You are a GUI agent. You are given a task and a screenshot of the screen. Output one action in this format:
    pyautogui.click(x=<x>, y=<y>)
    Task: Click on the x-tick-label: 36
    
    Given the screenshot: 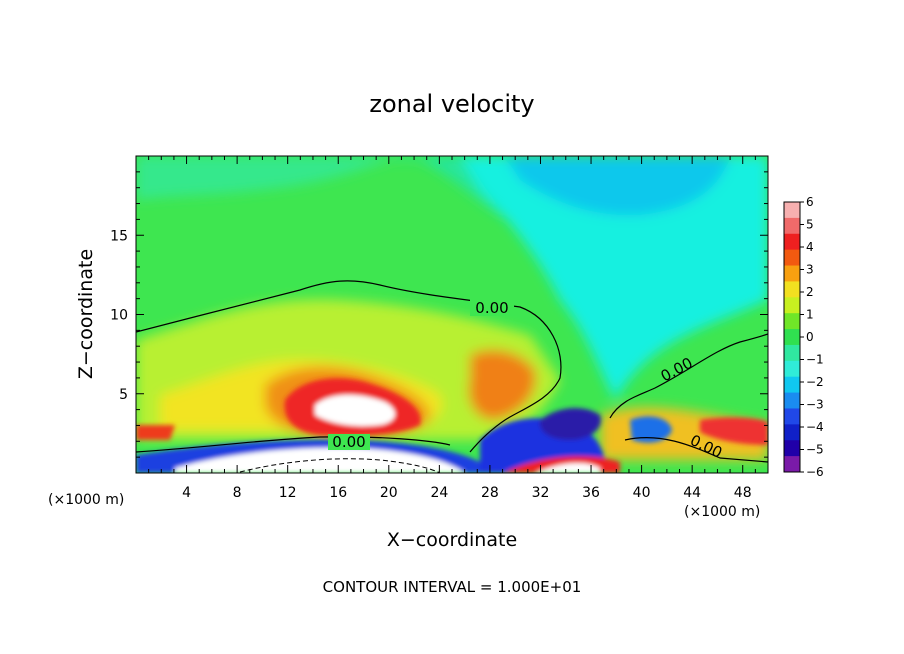 What is the action you would take?
    pyautogui.click(x=591, y=493)
    